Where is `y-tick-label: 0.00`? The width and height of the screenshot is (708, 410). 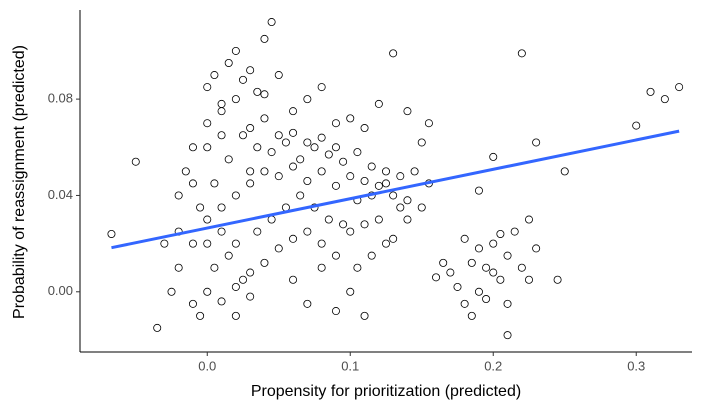 y-tick-label: 0.00 is located at coordinates (60, 290).